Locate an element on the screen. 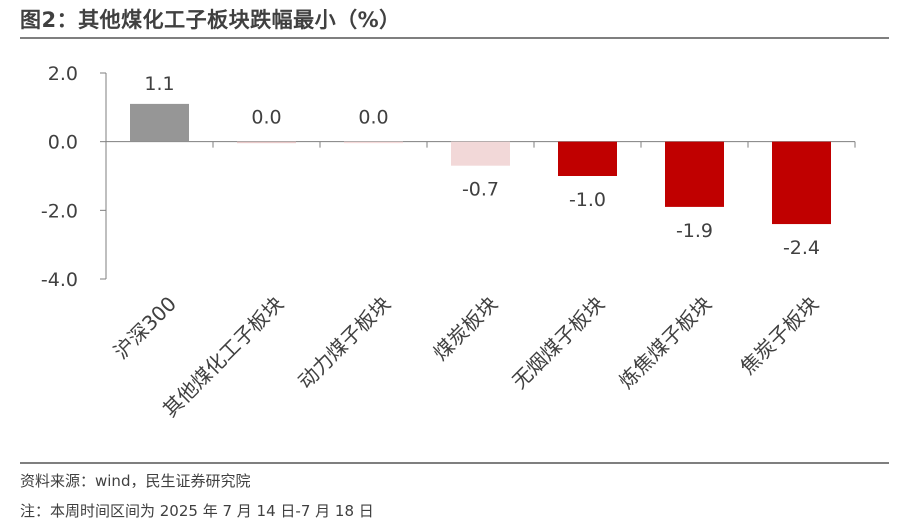 This screenshot has width=899, height=529. data-label: -1.0 is located at coordinates (587, 200).